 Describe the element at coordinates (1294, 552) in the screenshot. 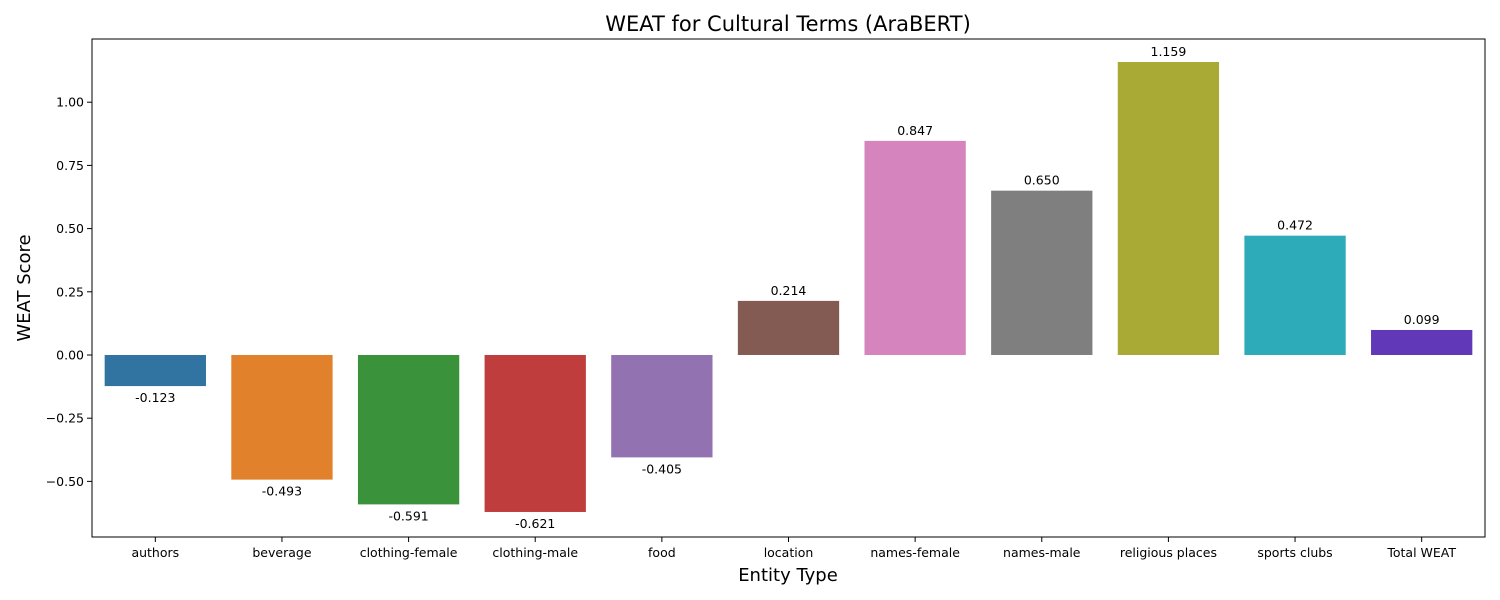

I see `x-tick-label: sports clubs` at that location.